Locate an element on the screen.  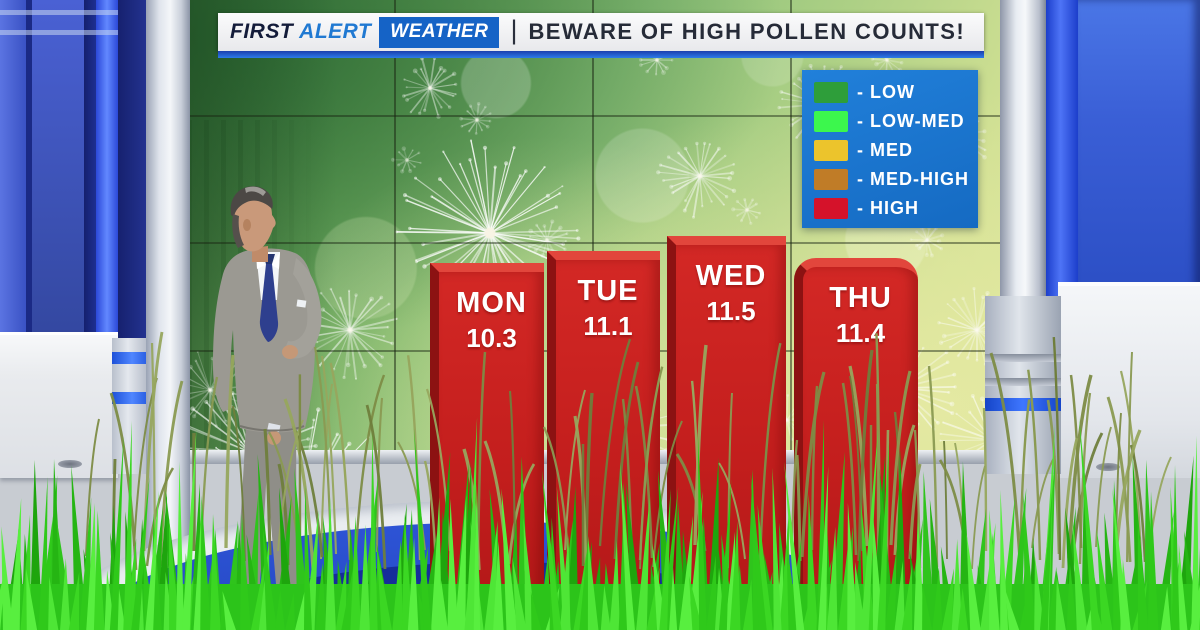
studio-glass-wall is located at coordinates (1139, 150).